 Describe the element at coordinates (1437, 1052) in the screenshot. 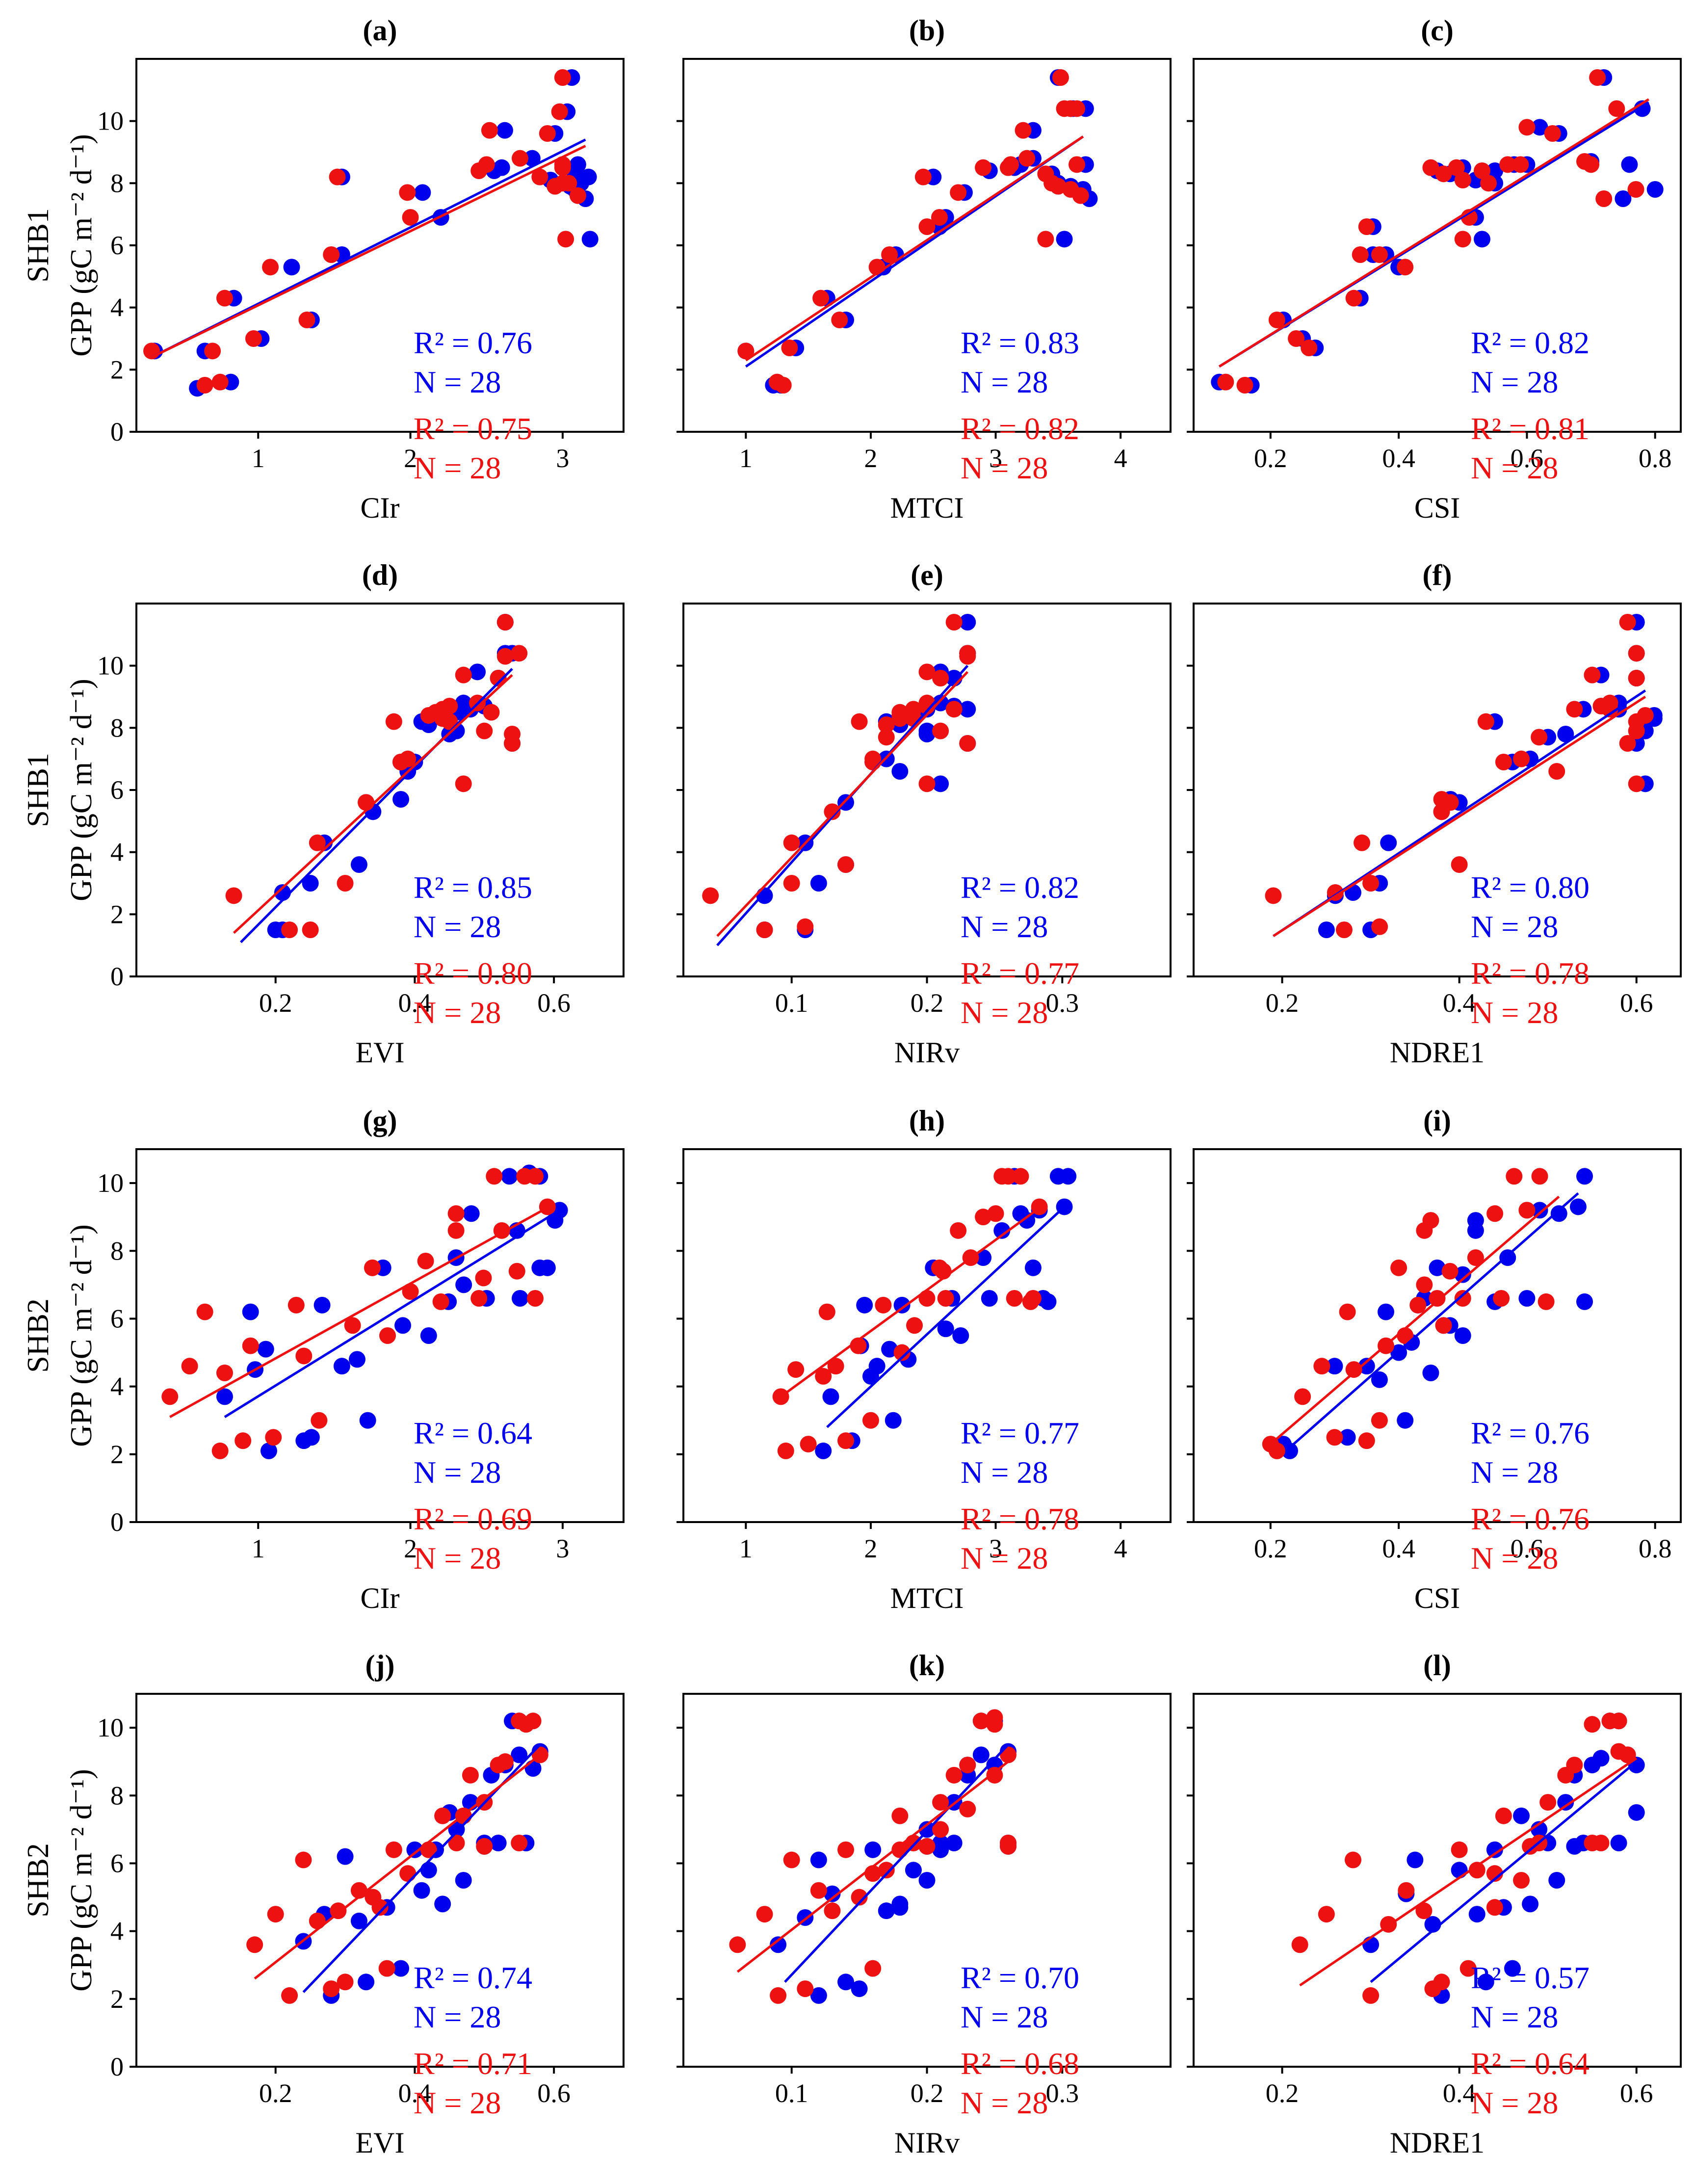

I see `x-axis-label: NDRE1` at that location.